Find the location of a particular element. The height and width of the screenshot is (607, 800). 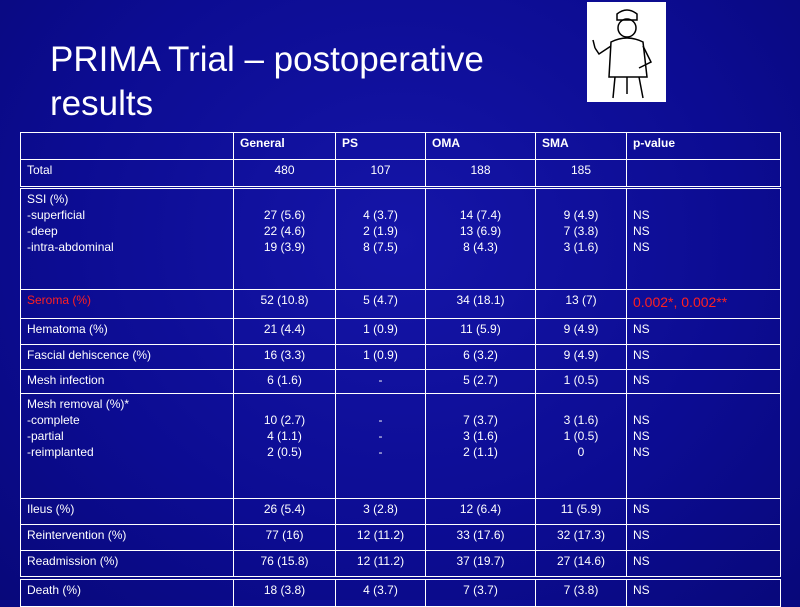

table-cell: 6 (3.2) is located at coordinates (480, 357).